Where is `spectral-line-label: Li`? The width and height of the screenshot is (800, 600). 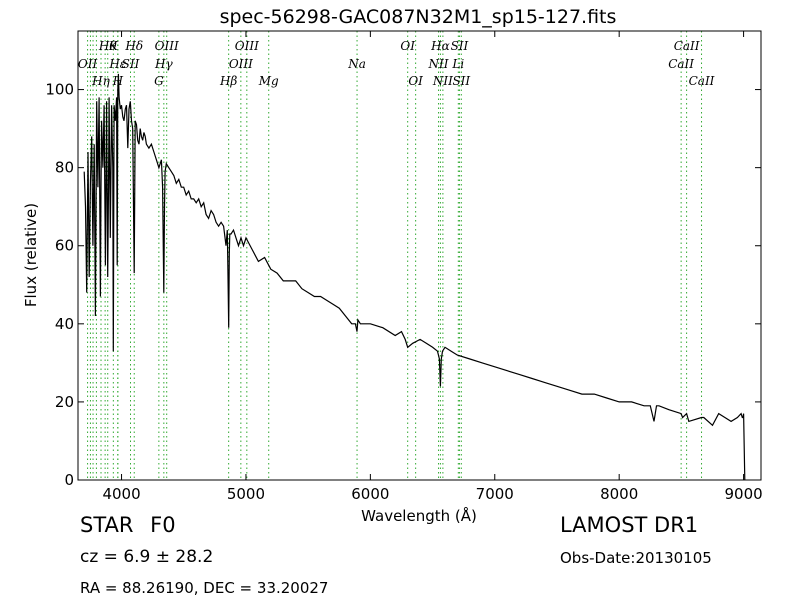 spectral-line-label: Li is located at coordinates (457, 64).